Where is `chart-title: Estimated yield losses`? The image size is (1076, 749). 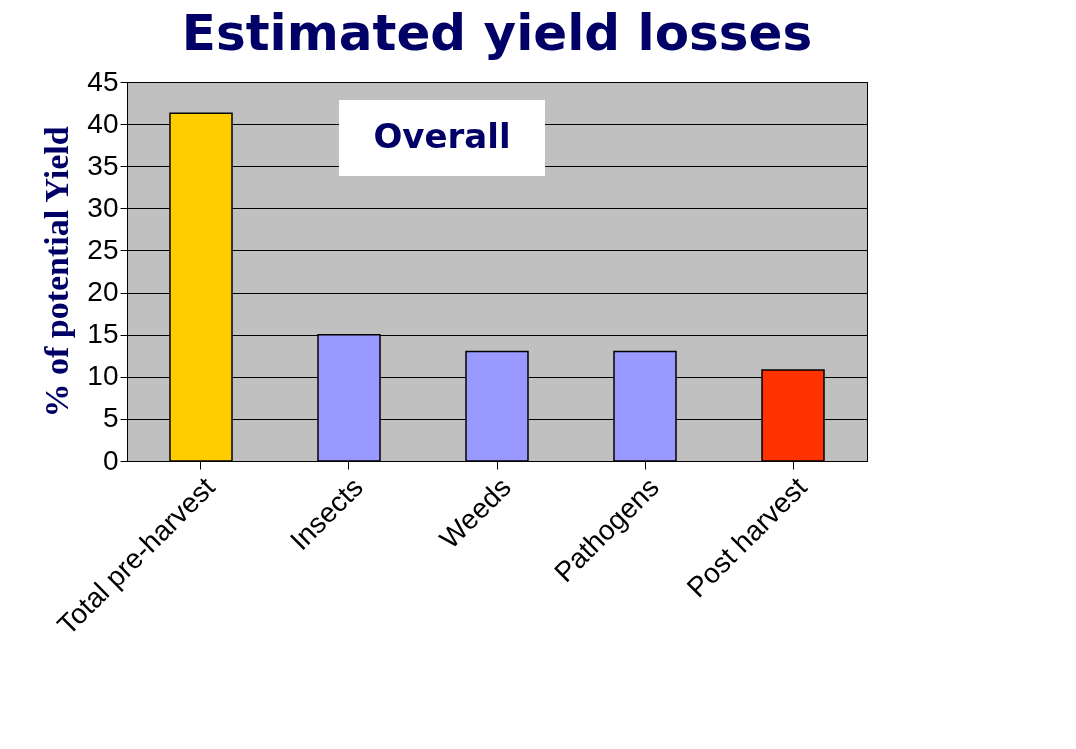 chart-title: Estimated yield losses is located at coordinates (497, 33).